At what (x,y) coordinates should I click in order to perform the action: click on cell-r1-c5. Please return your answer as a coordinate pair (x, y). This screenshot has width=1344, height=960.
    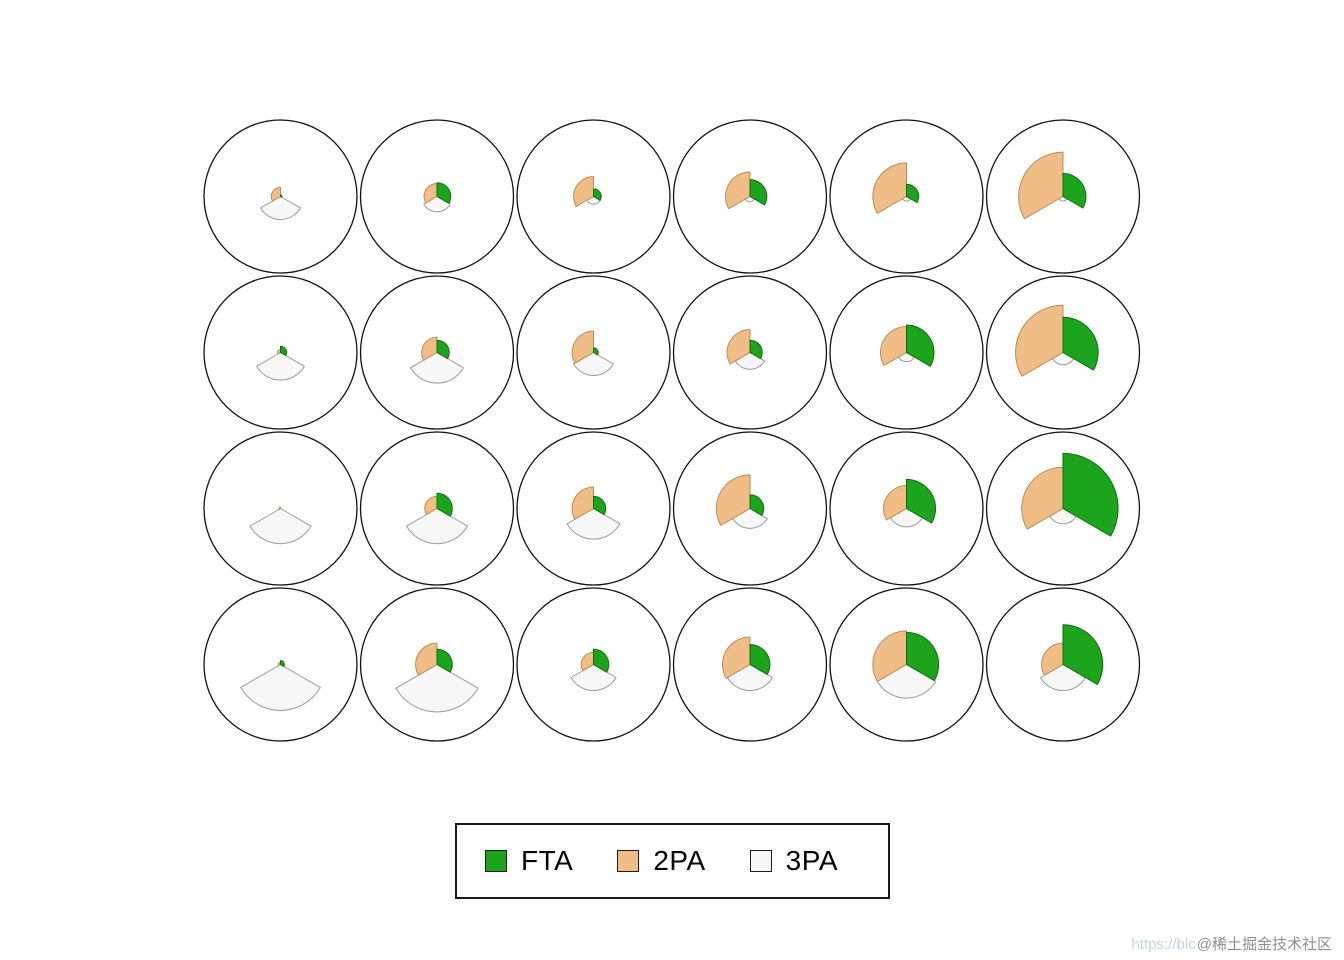
    Looking at the image, I should click on (906, 196).